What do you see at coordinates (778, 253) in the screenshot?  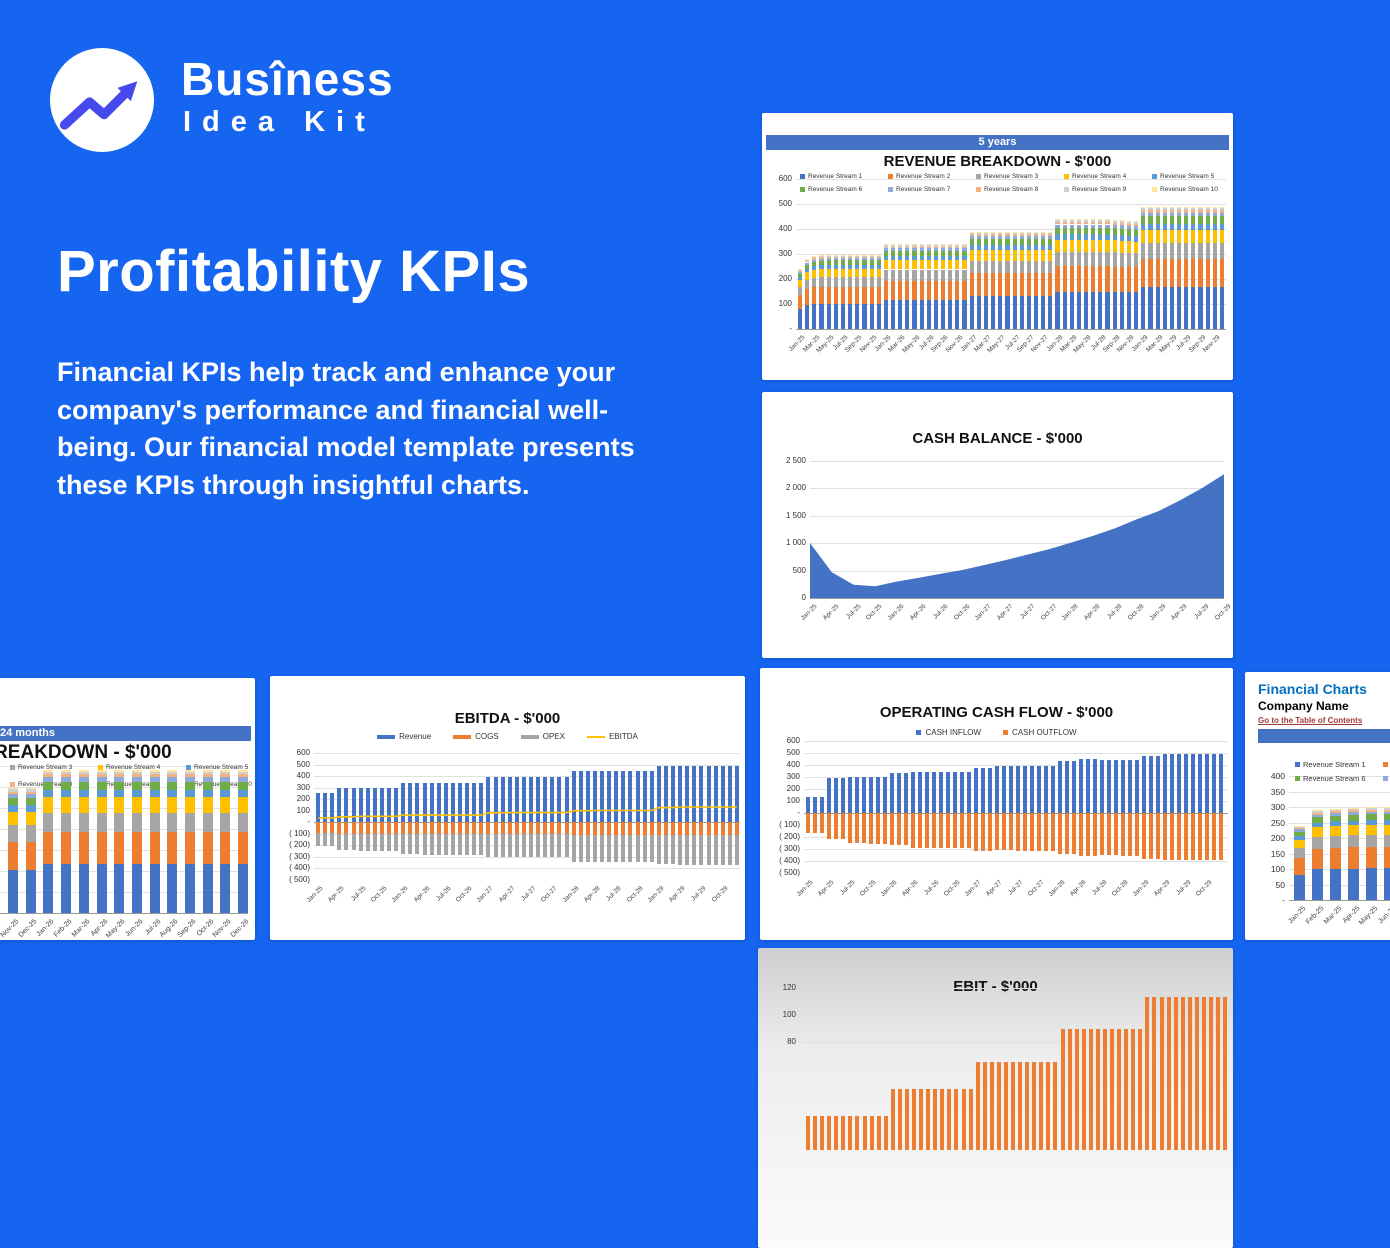 I see `y-axis-label: 300` at bounding box center [778, 253].